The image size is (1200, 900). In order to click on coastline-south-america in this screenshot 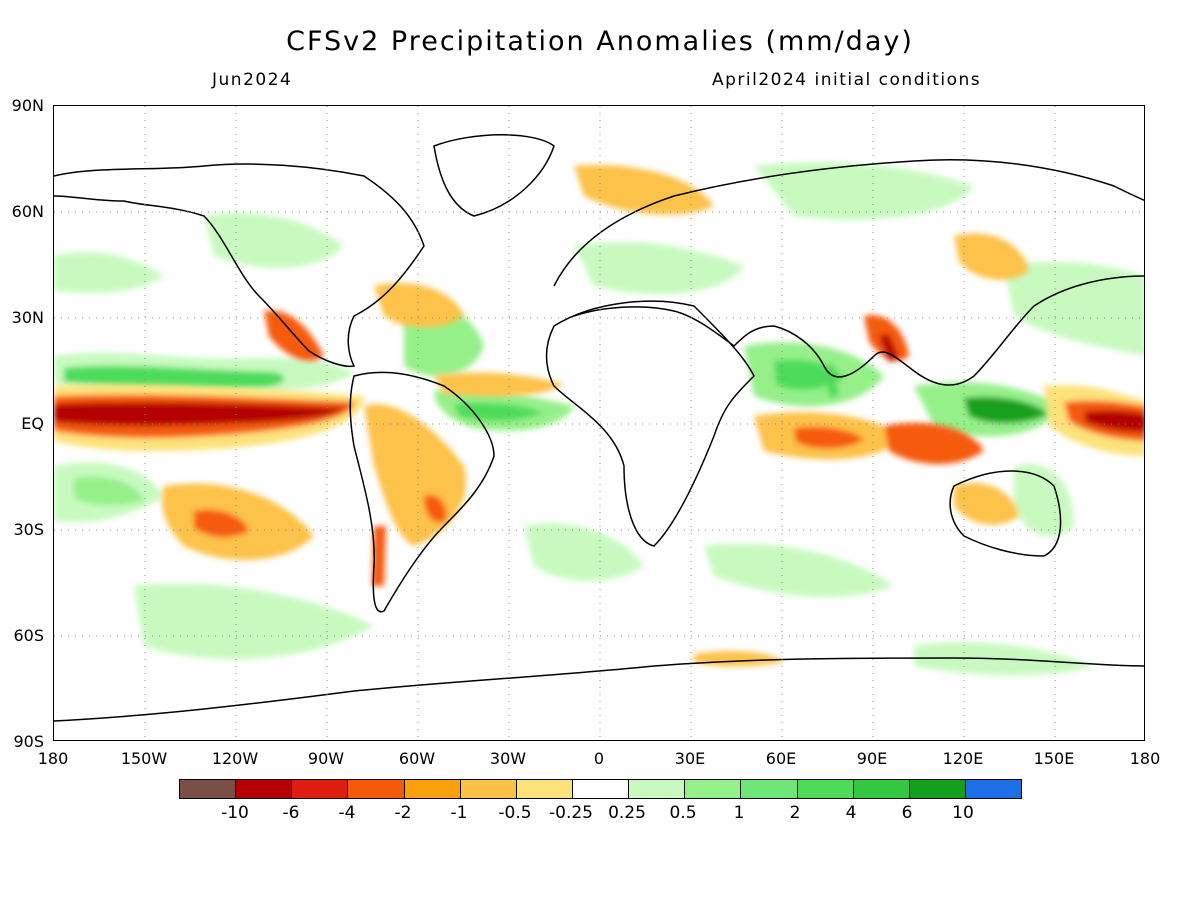, I will do `click(422, 492)`.